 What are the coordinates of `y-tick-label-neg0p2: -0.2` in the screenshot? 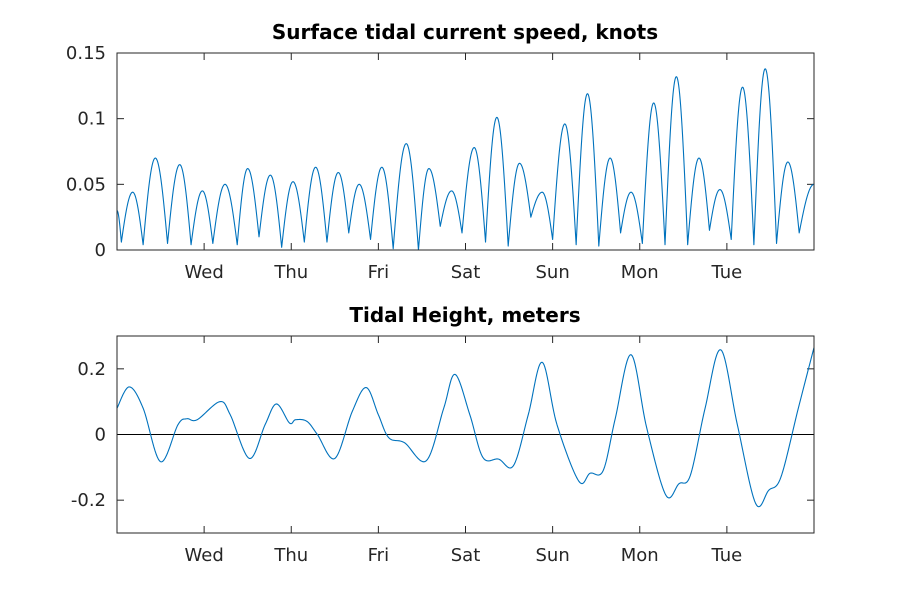 It's located at (88, 500).